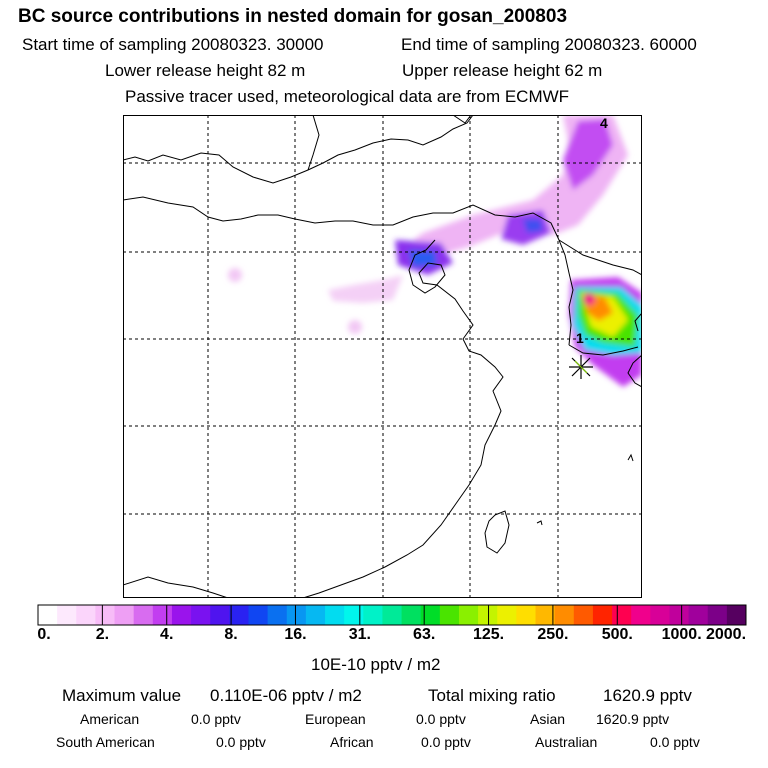 This screenshot has width=768, height=768. I want to click on plume-north-core, so click(588, 154).